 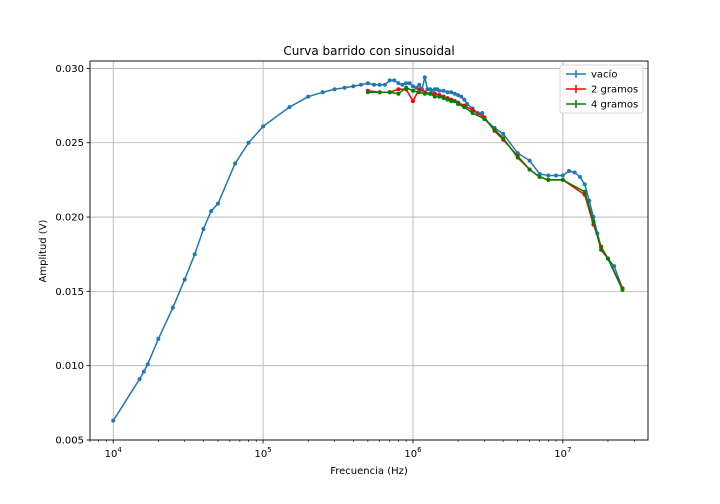 What do you see at coordinates (69, 292) in the screenshot?
I see `y-tick-label: 0.015` at bounding box center [69, 292].